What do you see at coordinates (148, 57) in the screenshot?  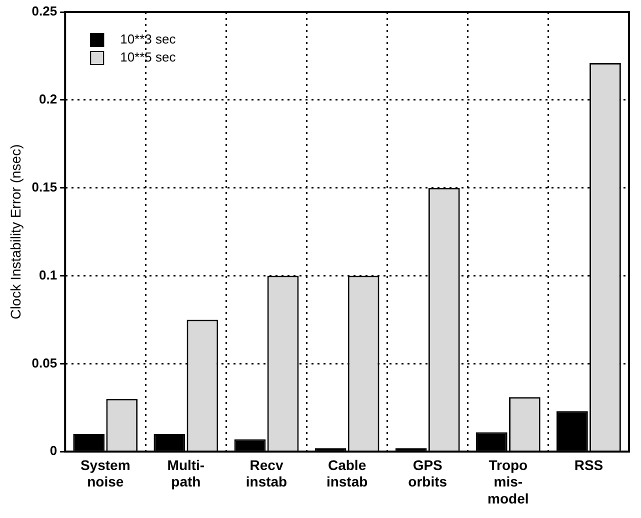 I see `legend-label: 10**5 sec` at bounding box center [148, 57].